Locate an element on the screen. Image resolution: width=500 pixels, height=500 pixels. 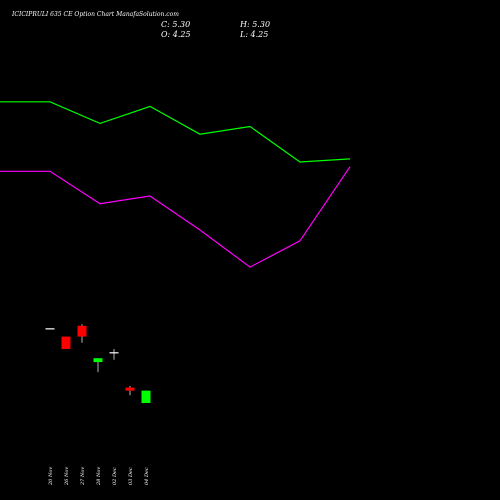
candle-27-nov is located at coordinates (82, 333).